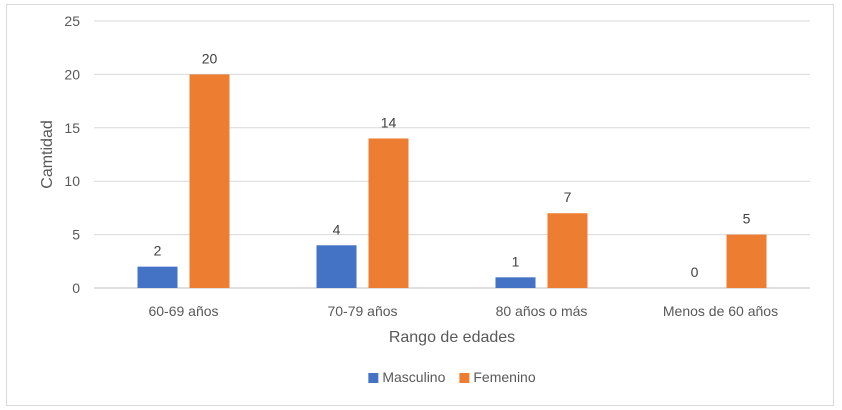  What do you see at coordinates (516, 261) in the screenshot?
I see `data-label: 1` at bounding box center [516, 261].